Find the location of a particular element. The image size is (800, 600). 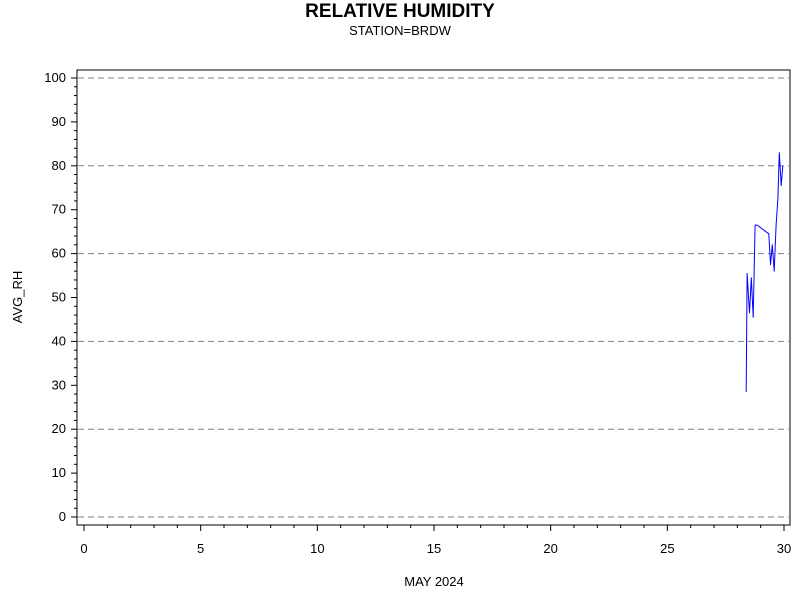

x-axis-label: MAY 2024 is located at coordinates (434, 581).